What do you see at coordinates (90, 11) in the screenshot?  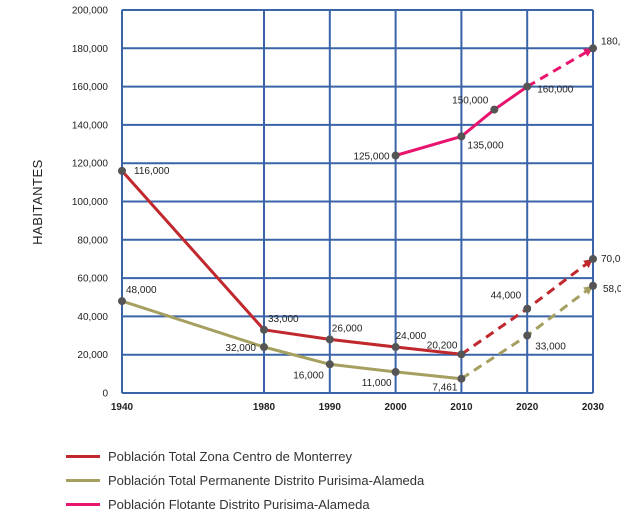 I see `y-tick-label: 200,000` at bounding box center [90, 11].